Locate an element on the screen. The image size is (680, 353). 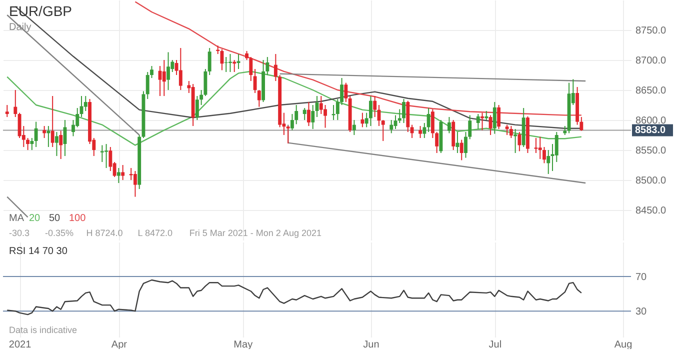
y-tick-label: 8700.0 is located at coordinates (651, 61).